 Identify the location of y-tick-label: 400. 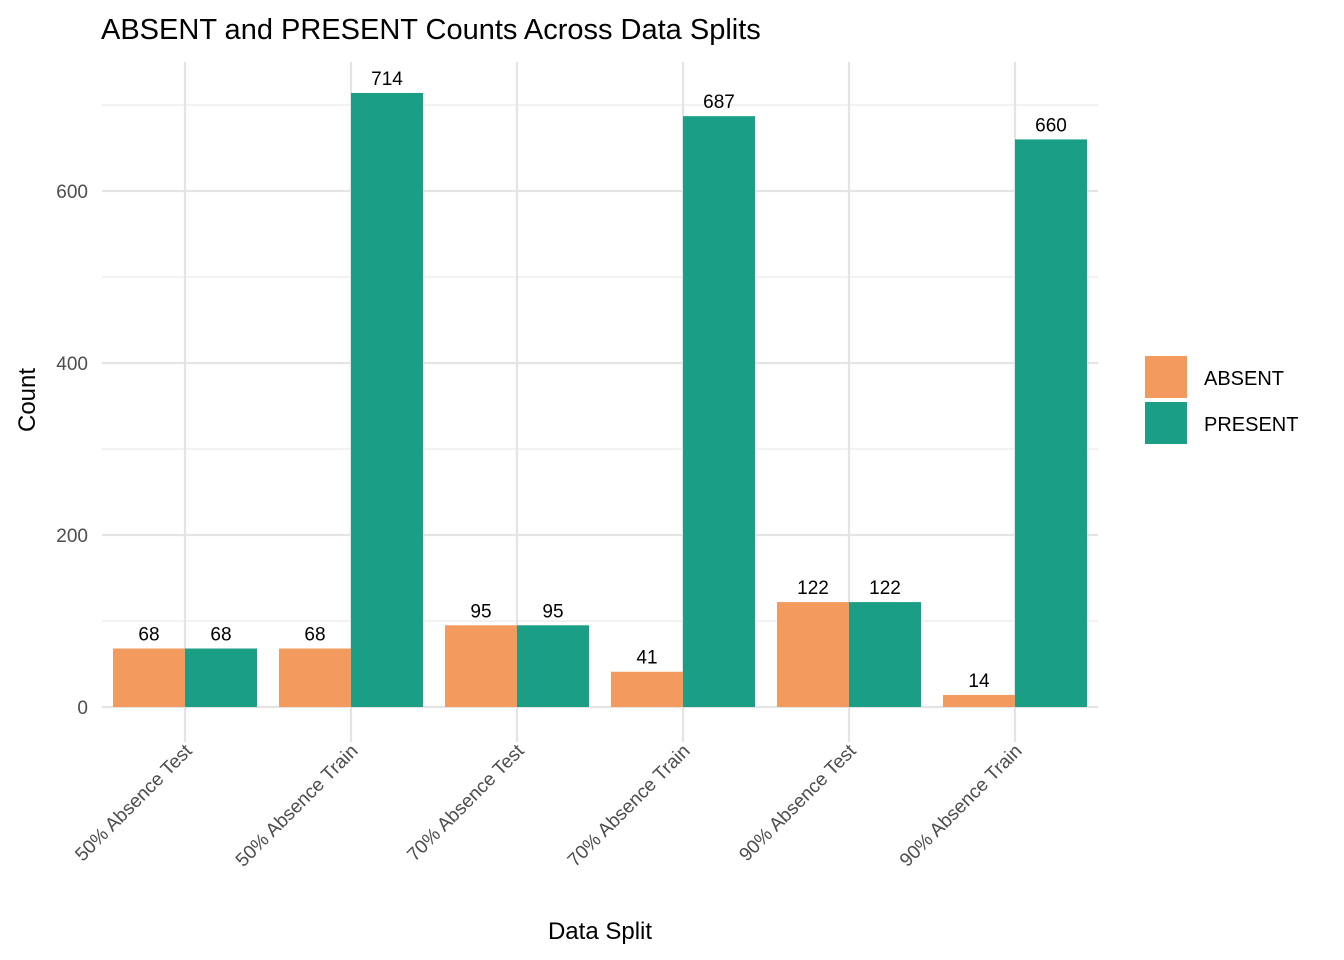
(72, 364).